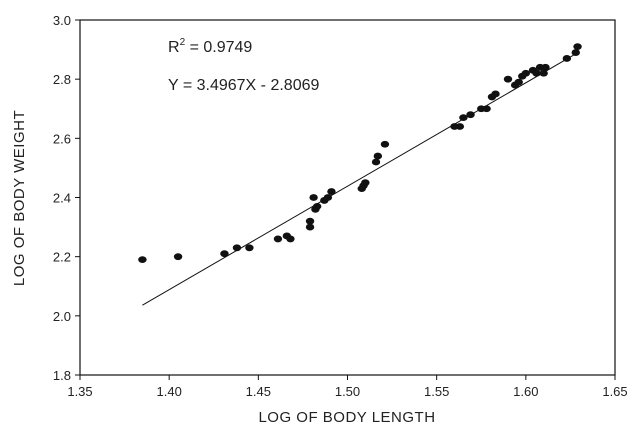  What do you see at coordinates (62, 257) in the screenshot?
I see `y-tick-label: 2.2` at bounding box center [62, 257].